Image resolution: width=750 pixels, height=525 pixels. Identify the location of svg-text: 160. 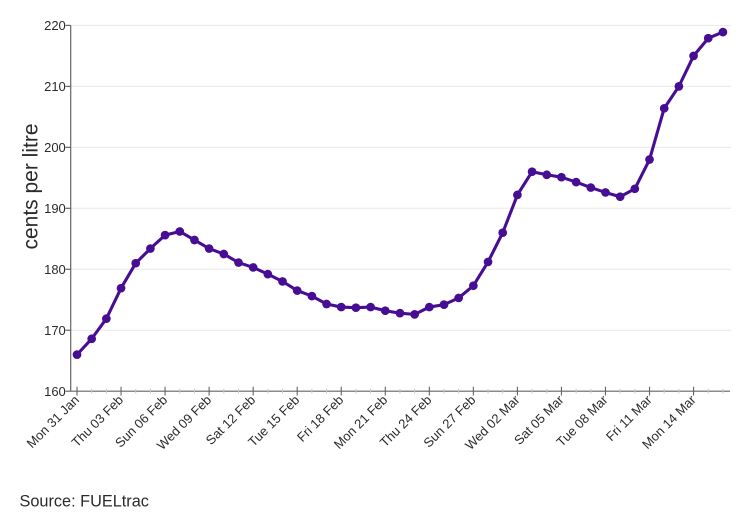
(55, 391).